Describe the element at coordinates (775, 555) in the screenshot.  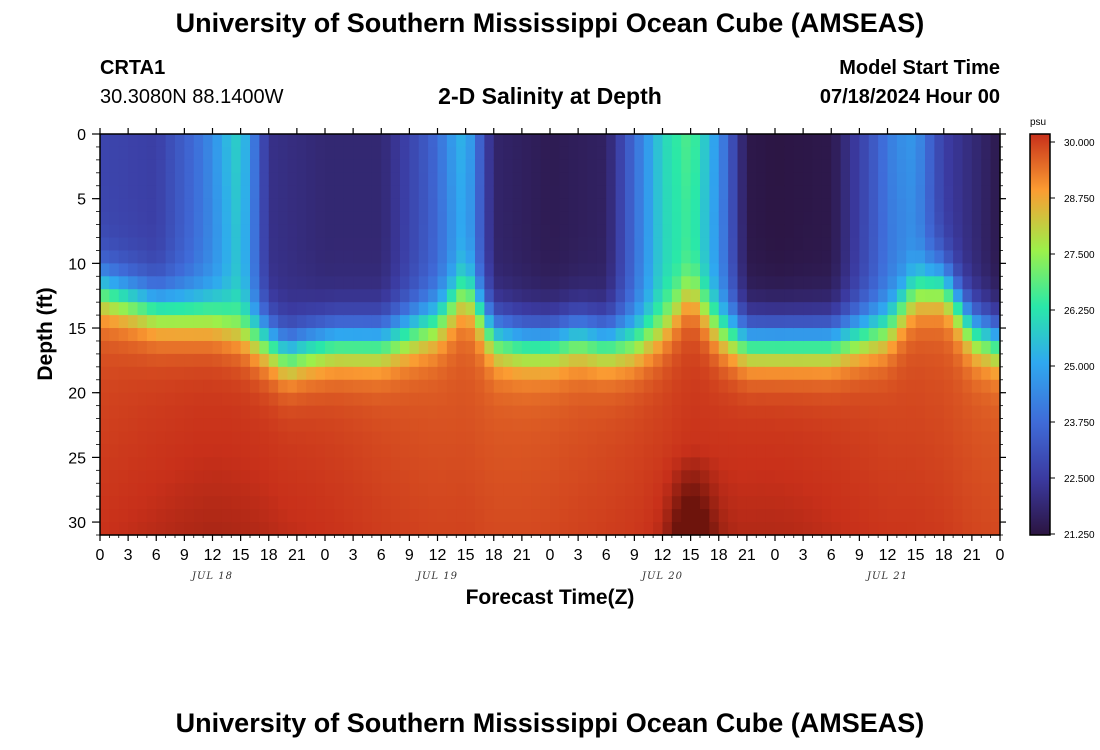
I see `x-tick-label: 0` at that location.